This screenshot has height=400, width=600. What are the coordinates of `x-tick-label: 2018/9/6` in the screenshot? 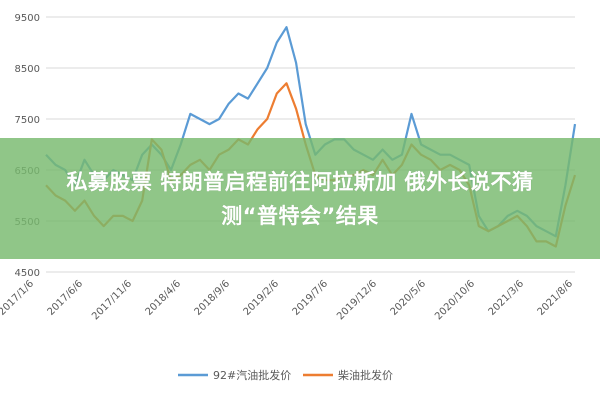 It's located at (213, 298).